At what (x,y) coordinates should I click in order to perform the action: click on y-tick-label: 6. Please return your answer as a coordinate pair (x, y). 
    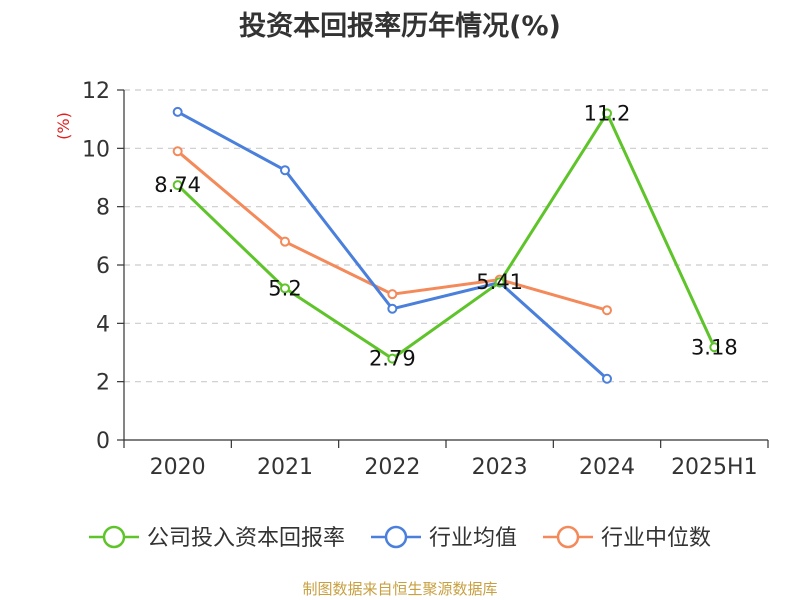
    Looking at the image, I should click on (103, 266).